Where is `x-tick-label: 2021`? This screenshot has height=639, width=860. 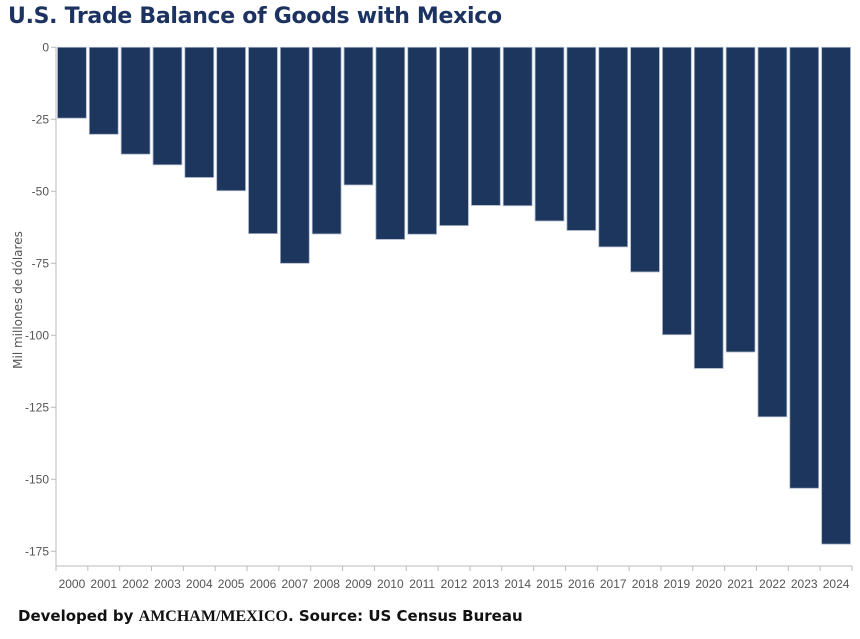 x-tick-label: 2021 is located at coordinates (740, 584).